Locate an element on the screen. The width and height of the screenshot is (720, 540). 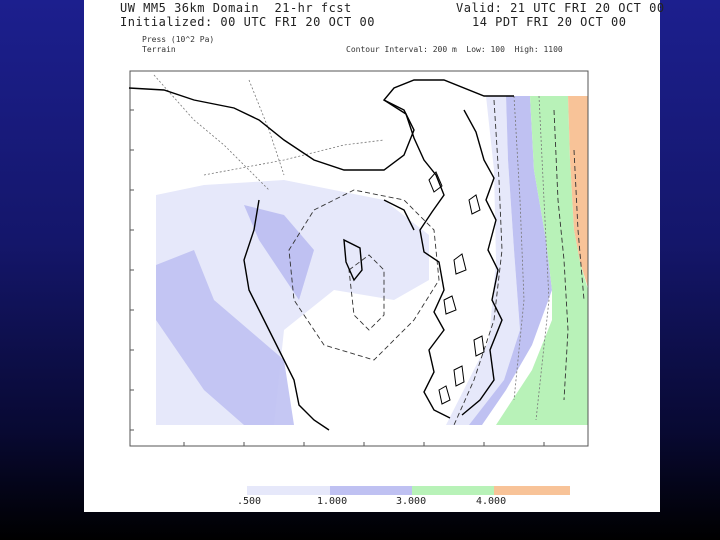
header-terrain: Terrain is located at coordinates (159, 49).